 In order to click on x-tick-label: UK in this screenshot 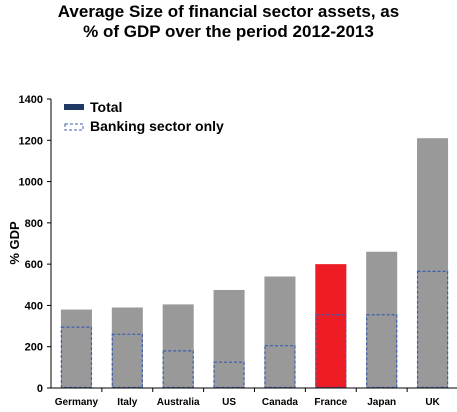, I will do `click(432, 402)`.